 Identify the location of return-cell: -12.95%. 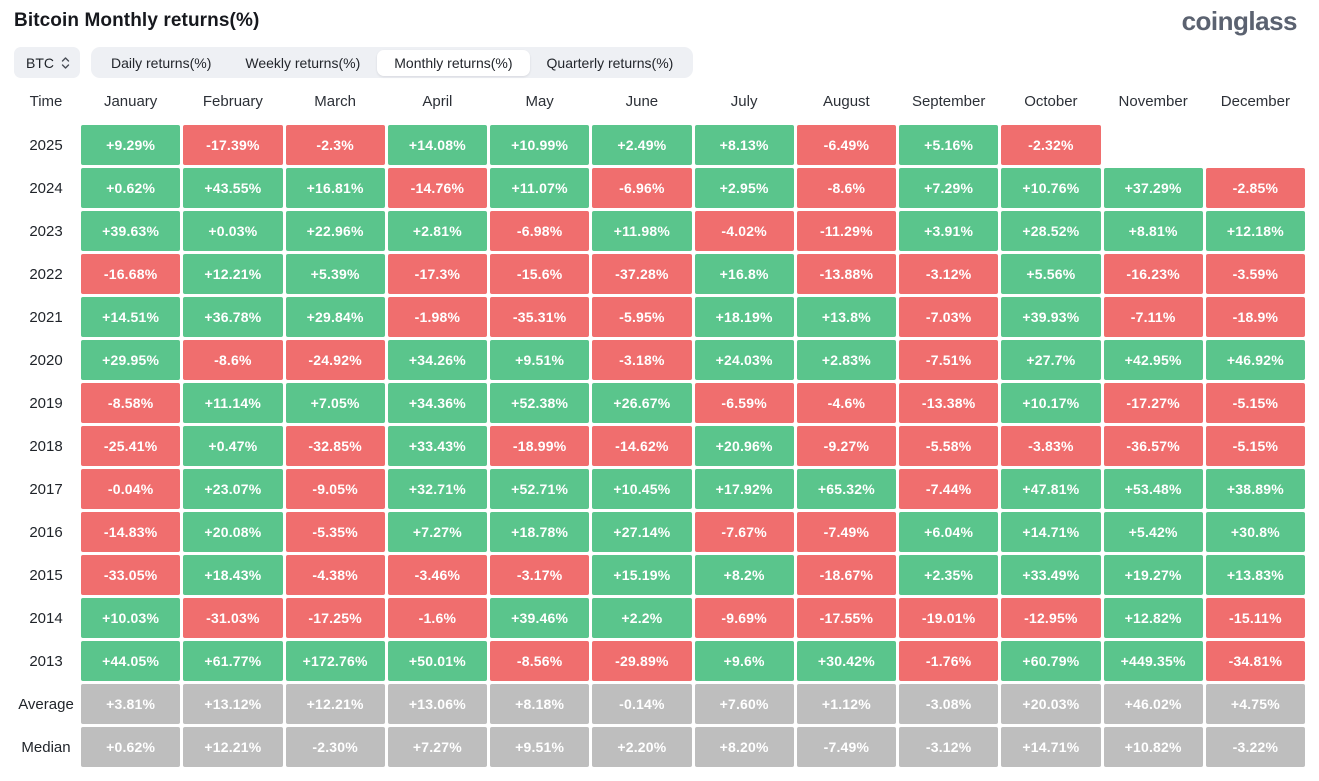
(1051, 618).